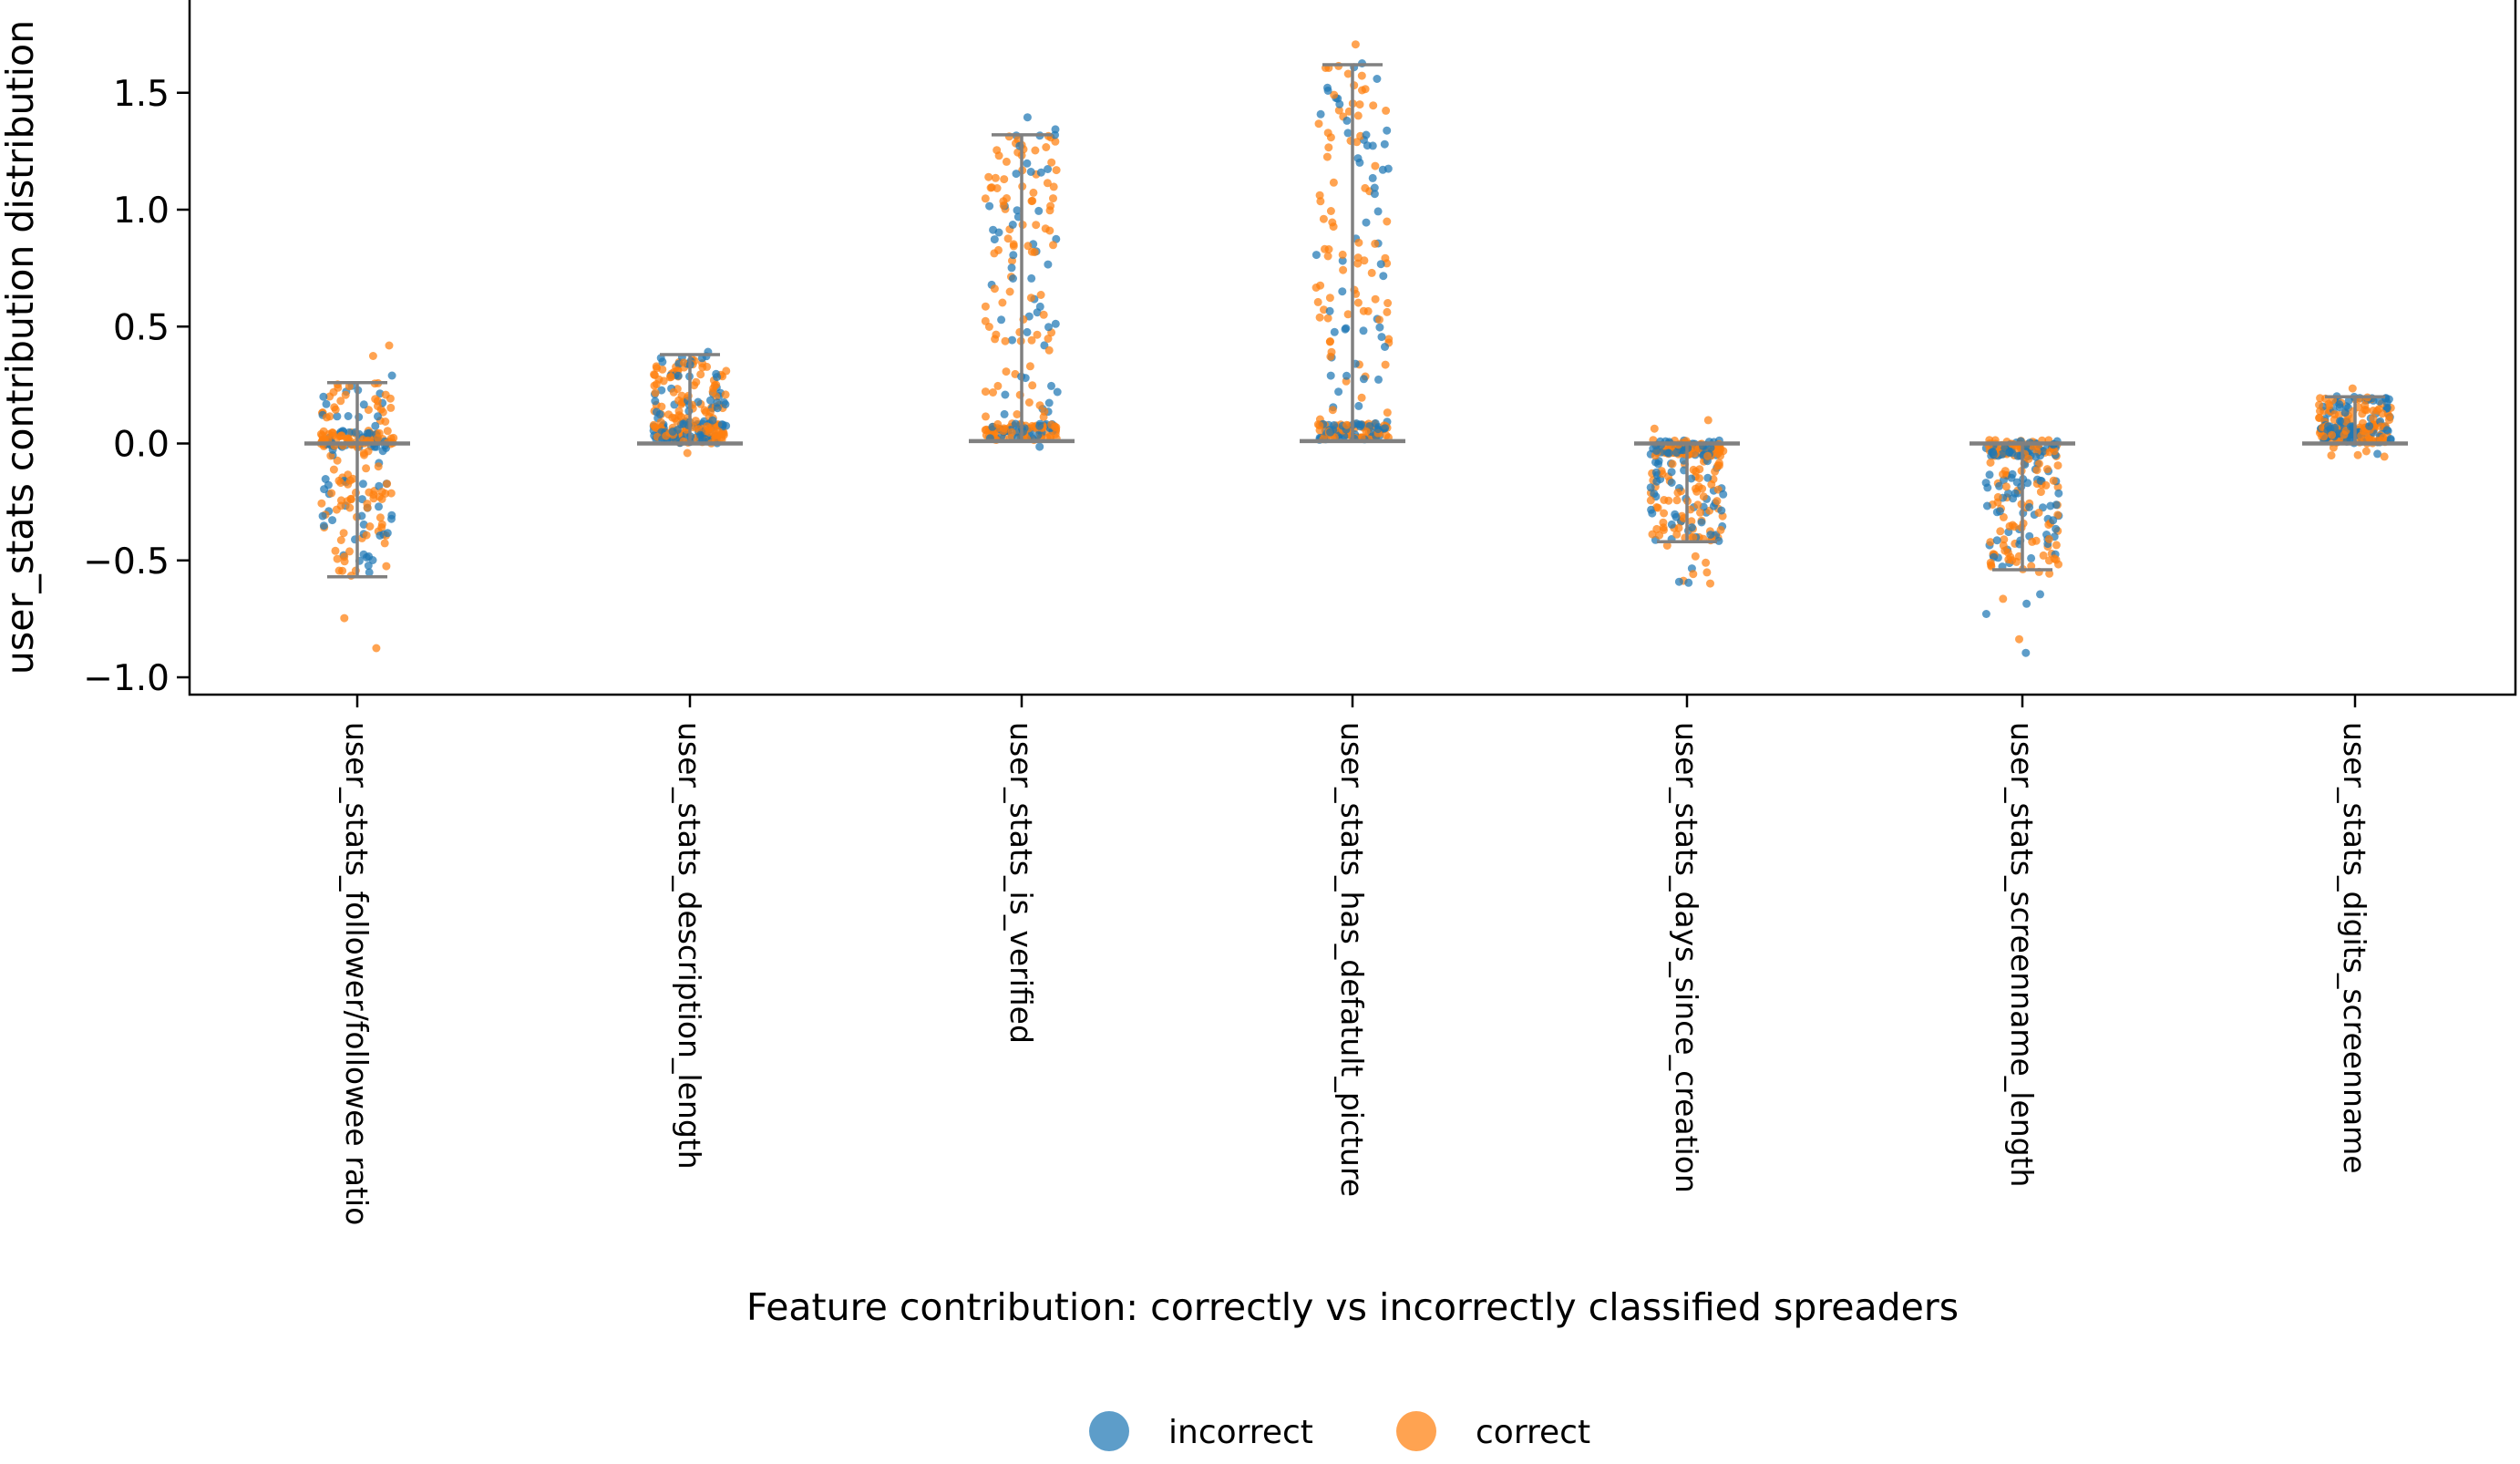 This screenshot has height=1464, width=2520. What do you see at coordinates (136, 386) in the screenshot?
I see `y-axis-ticks: −1.0 −0.5 0.0 0.5 1.0 1.5` at bounding box center [136, 386].